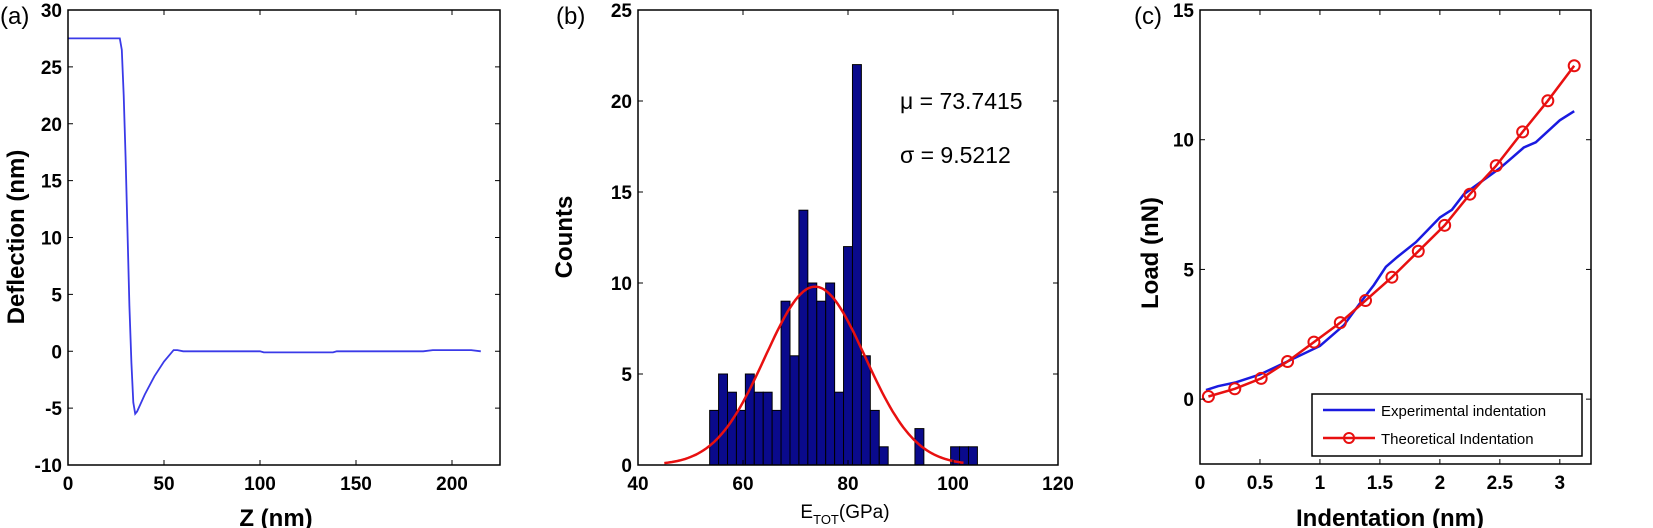  I want to click on x-axis-label-main: E, so click(806, 512).